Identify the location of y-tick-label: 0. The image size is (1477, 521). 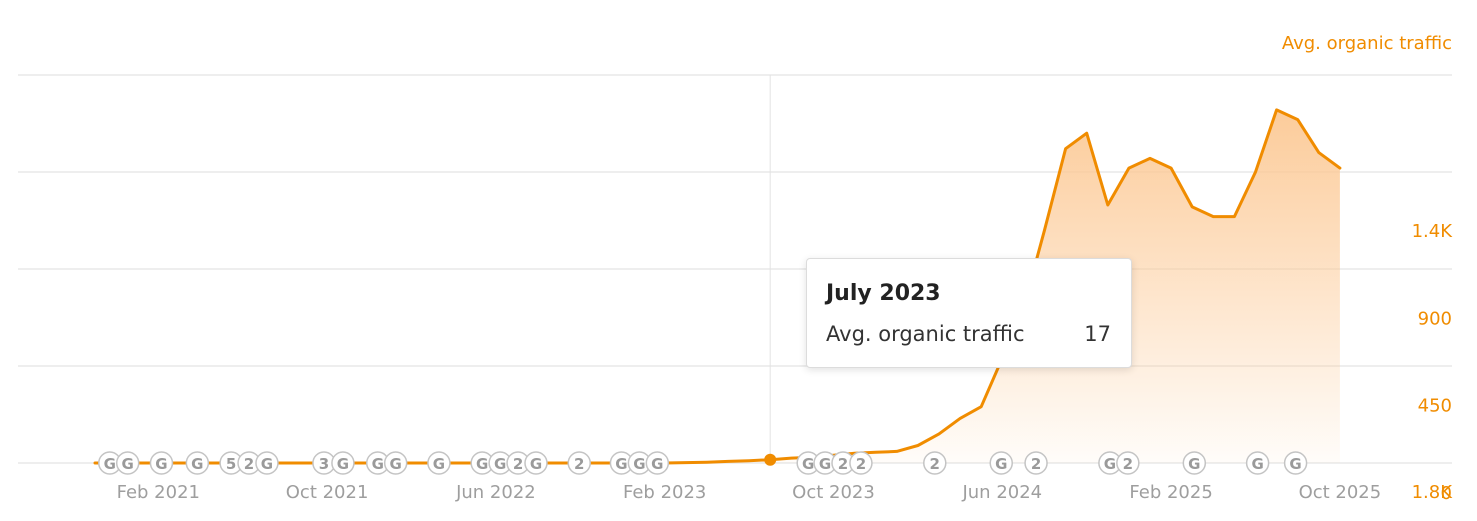
(1446, 493).